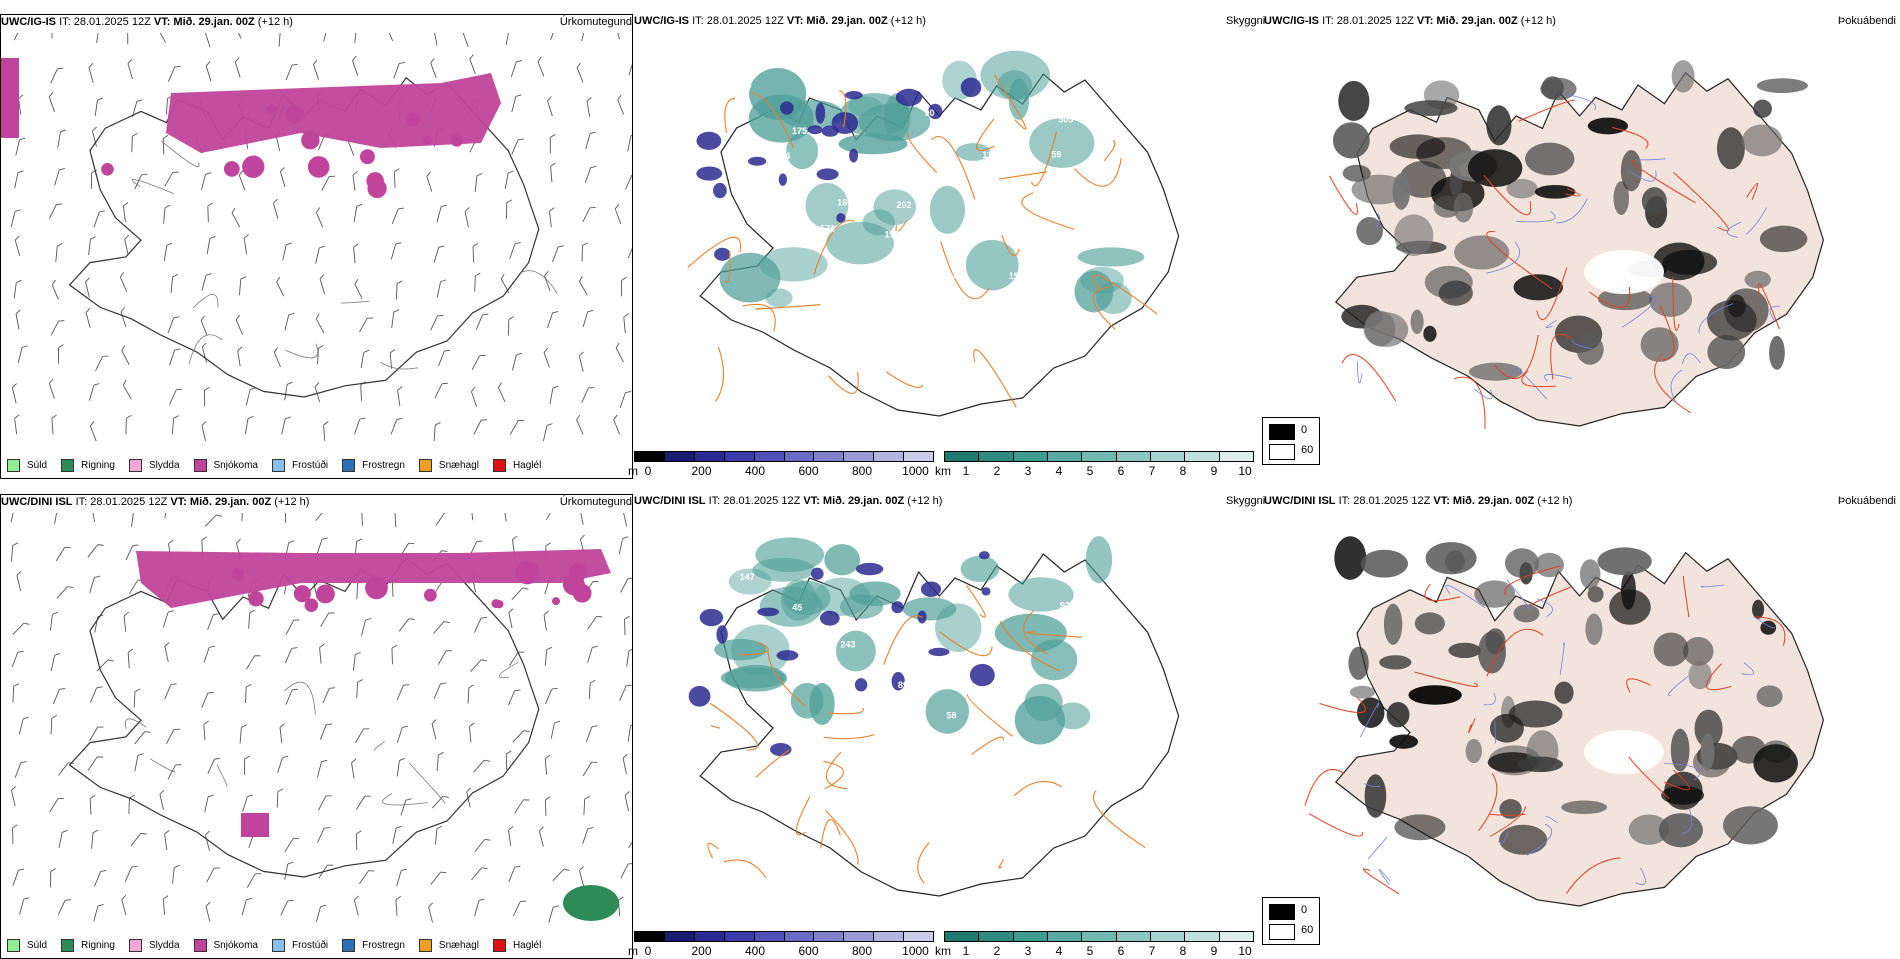  Describe the element at coordinates (1090, 471) in the screenshot. I see `colorbar-tick: 5` at that location.